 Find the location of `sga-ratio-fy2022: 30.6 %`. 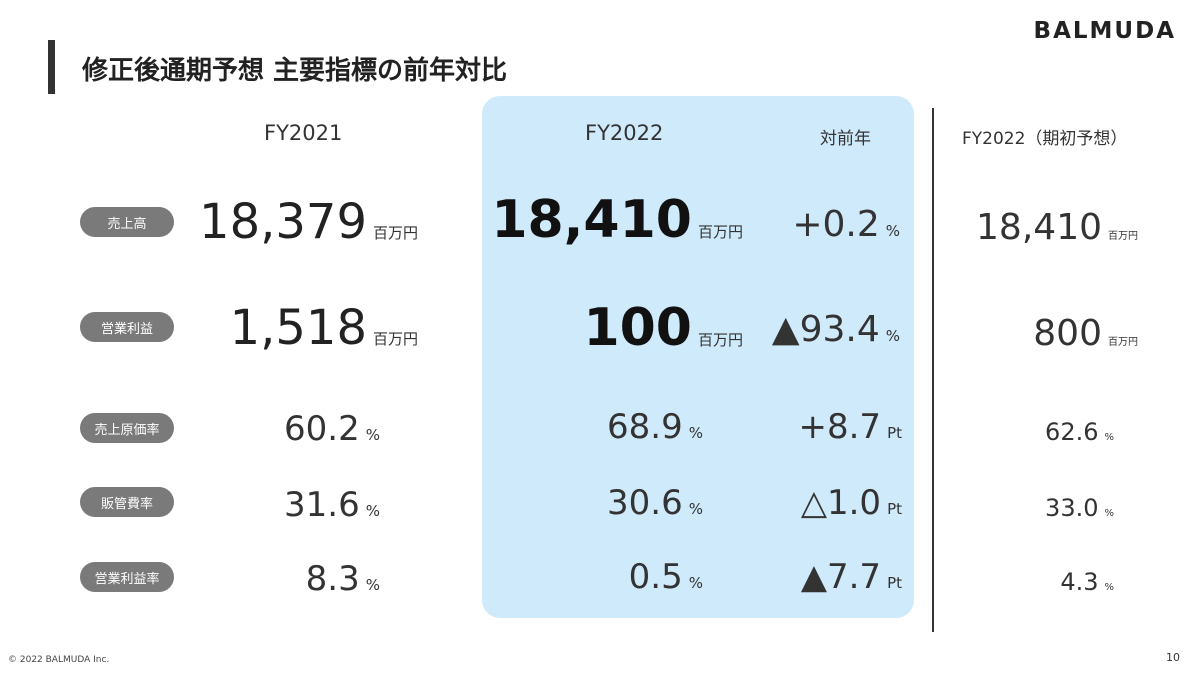

sga-ratio-fy2022: 30.6 % is located at coordinates (655, 503).